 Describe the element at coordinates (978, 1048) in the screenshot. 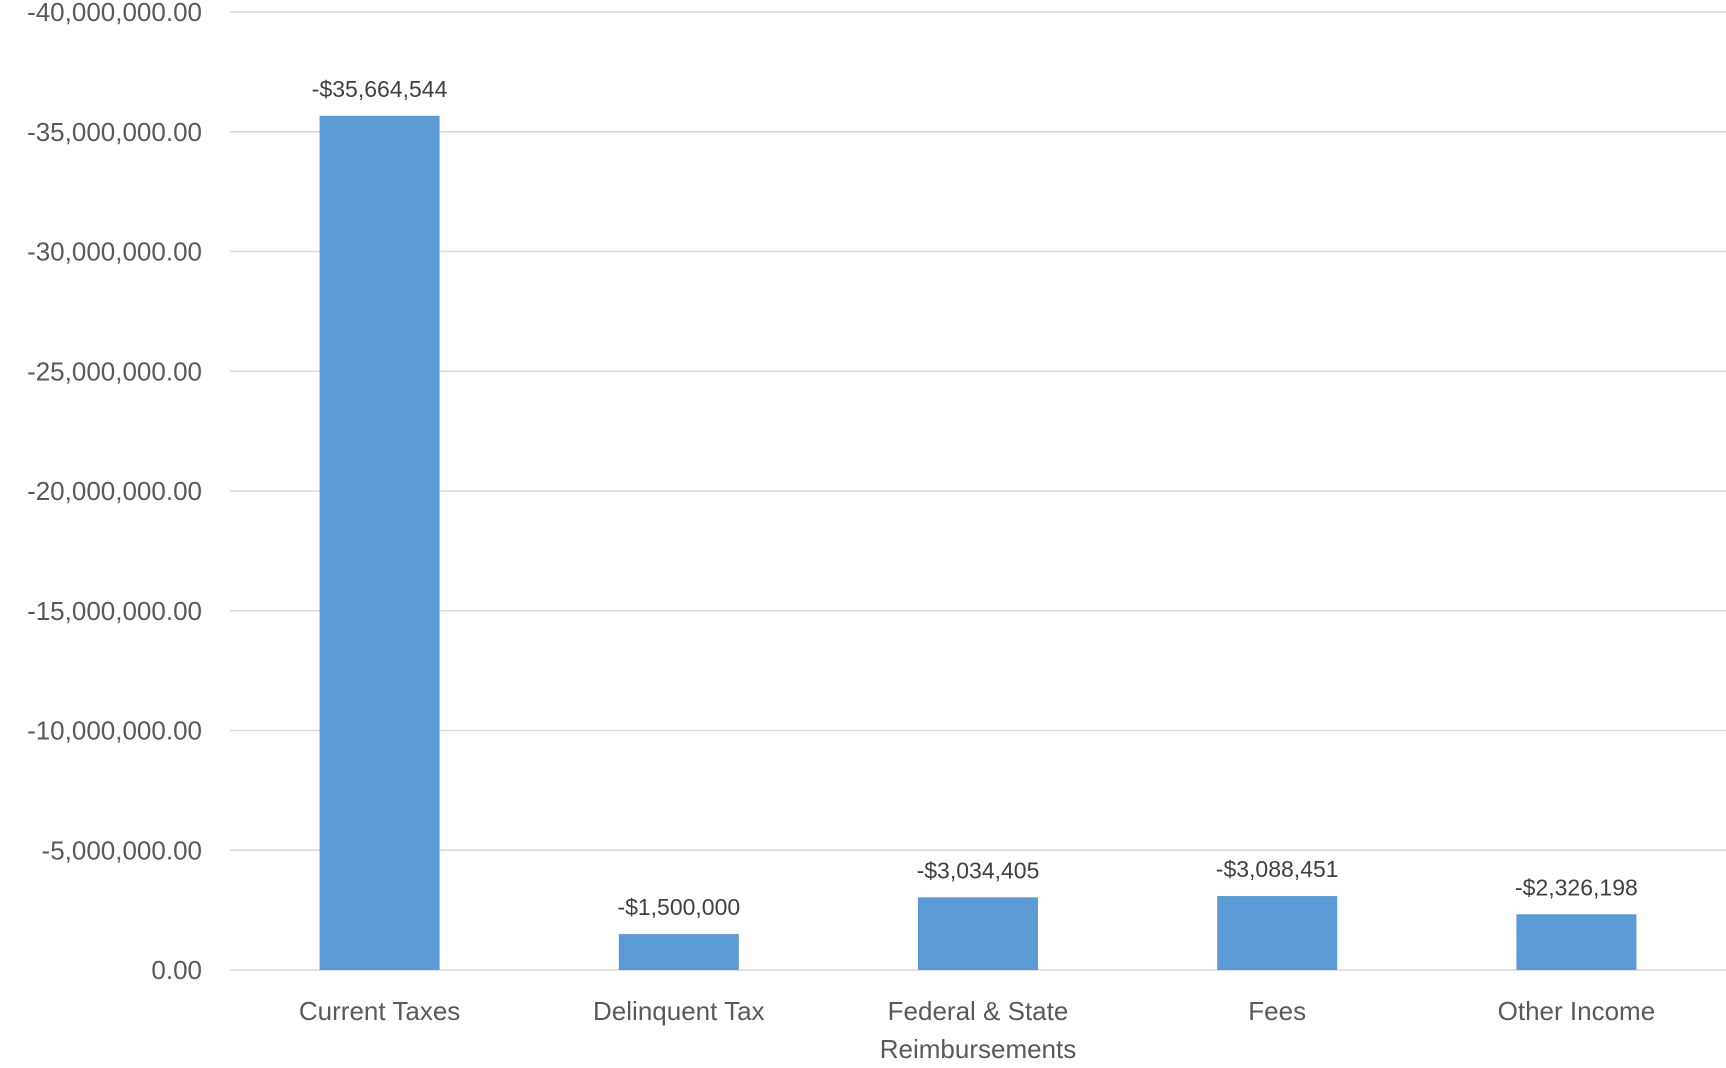

I see `category-label: Reimbursements` at that location.